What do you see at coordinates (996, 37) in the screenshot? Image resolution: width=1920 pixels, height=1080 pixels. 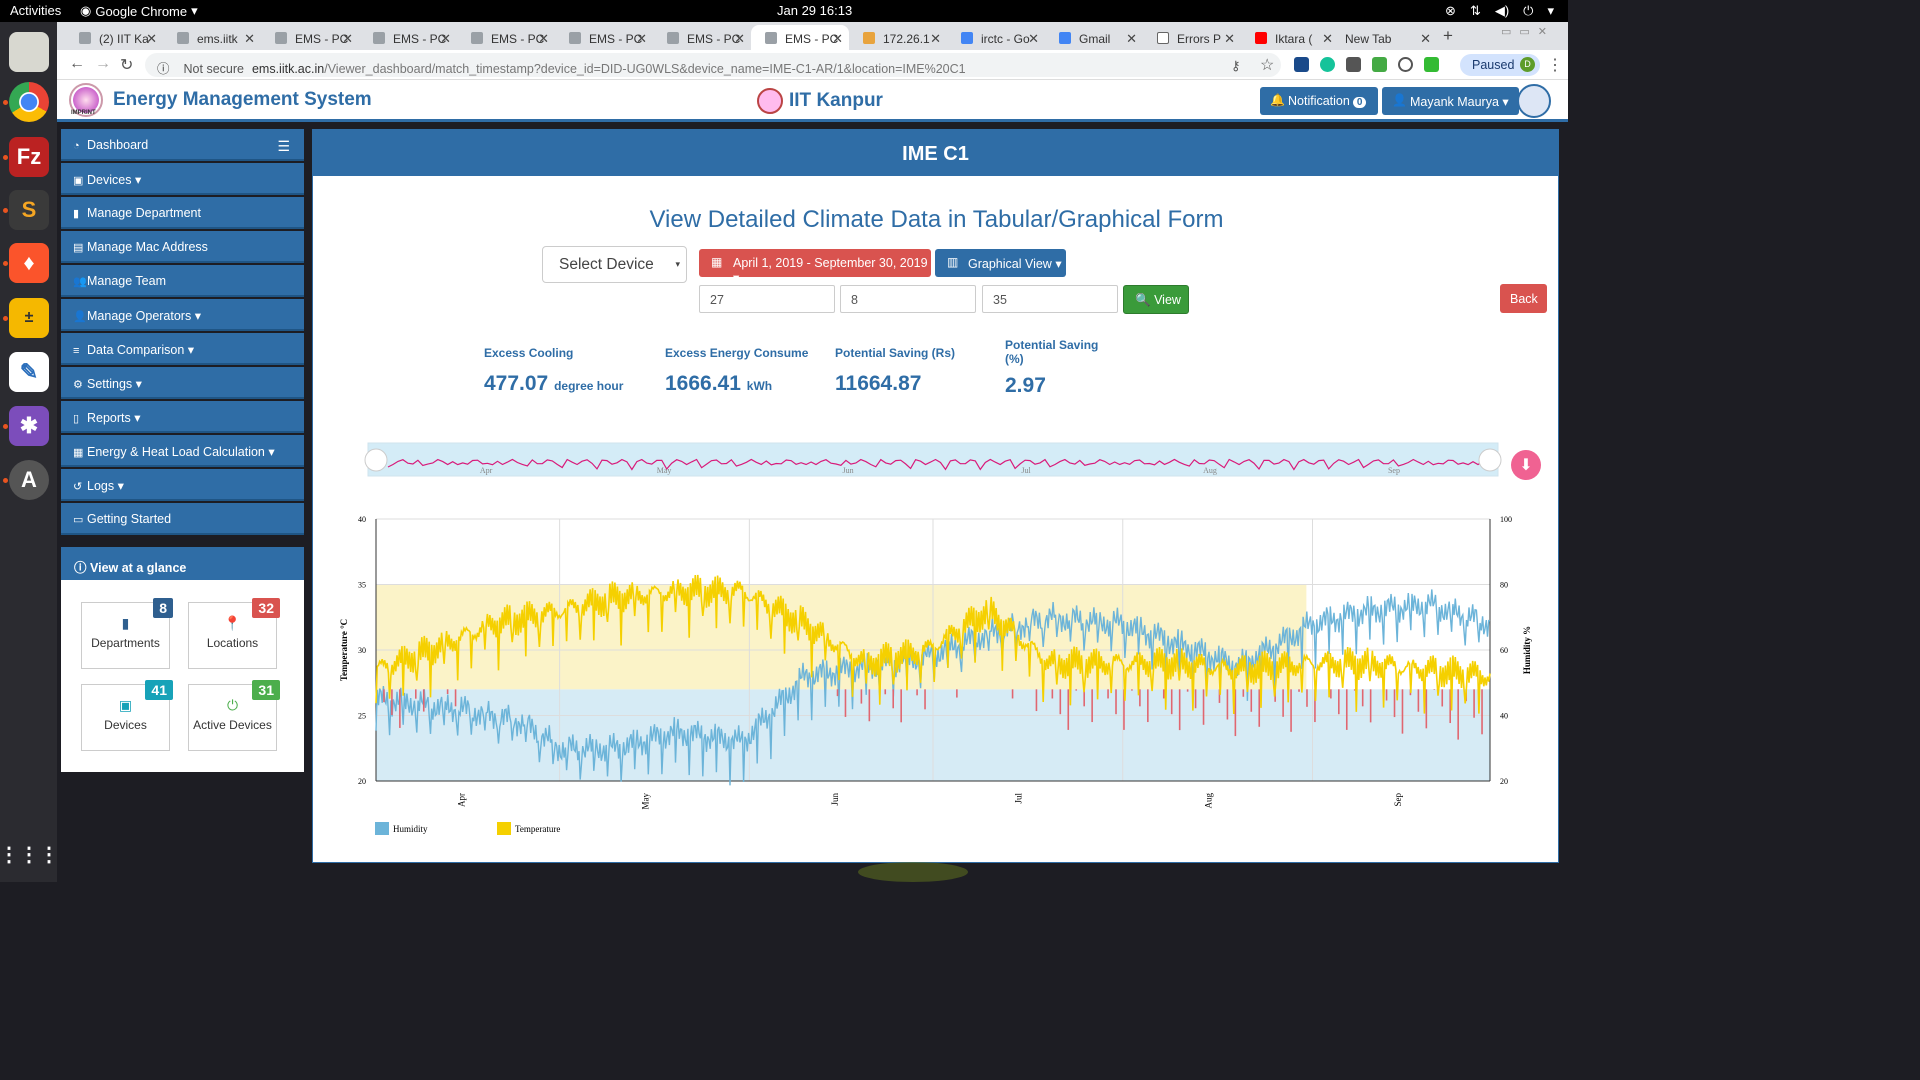 I see `browser-tab: irctc - Go ✕` at bounding box center [996, 37].